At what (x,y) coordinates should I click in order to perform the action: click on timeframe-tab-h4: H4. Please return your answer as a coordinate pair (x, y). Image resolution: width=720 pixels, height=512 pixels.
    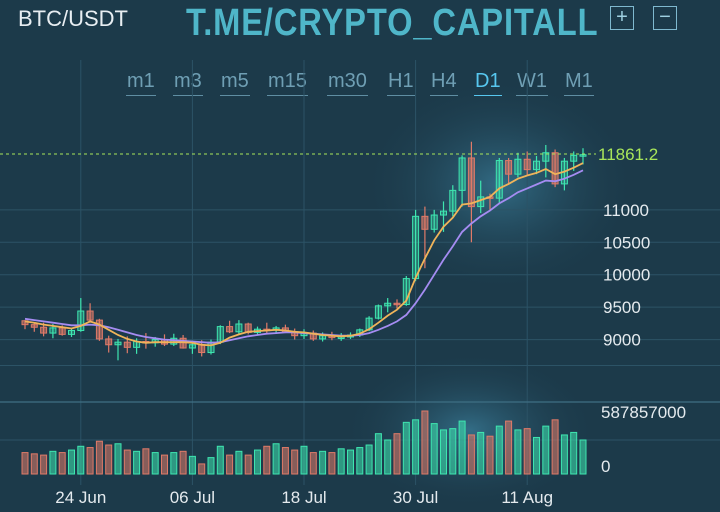
    Looking at the image, I should click on (444, 83).